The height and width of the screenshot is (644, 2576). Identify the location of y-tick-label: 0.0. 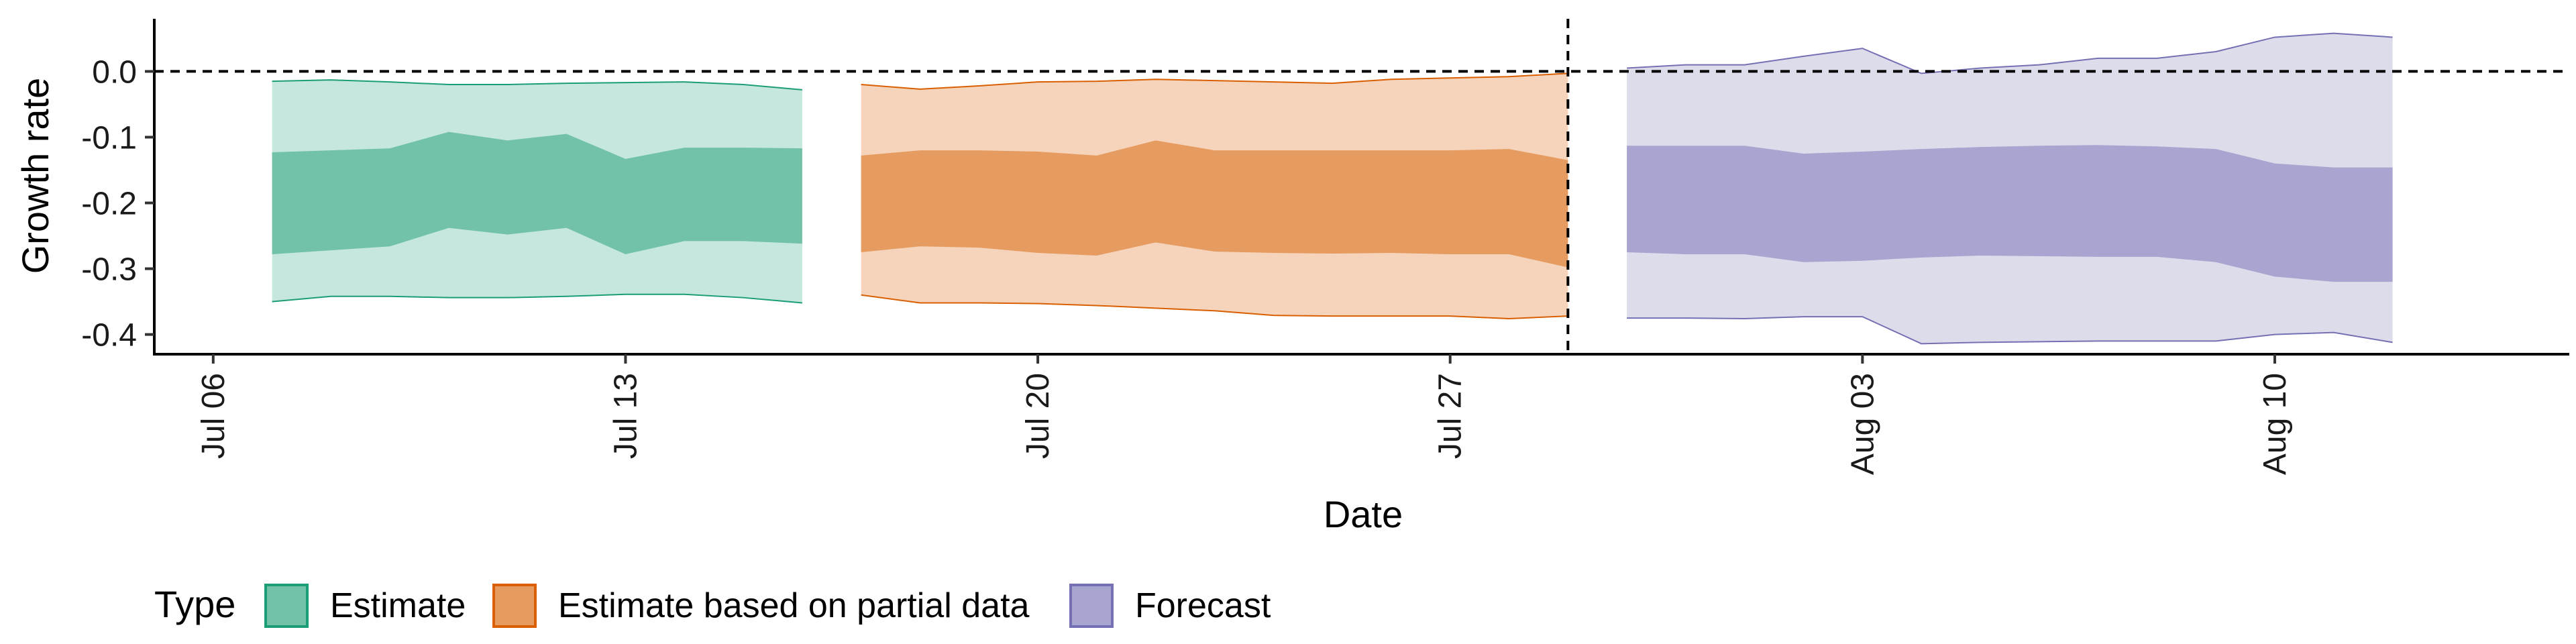
(114, 72).